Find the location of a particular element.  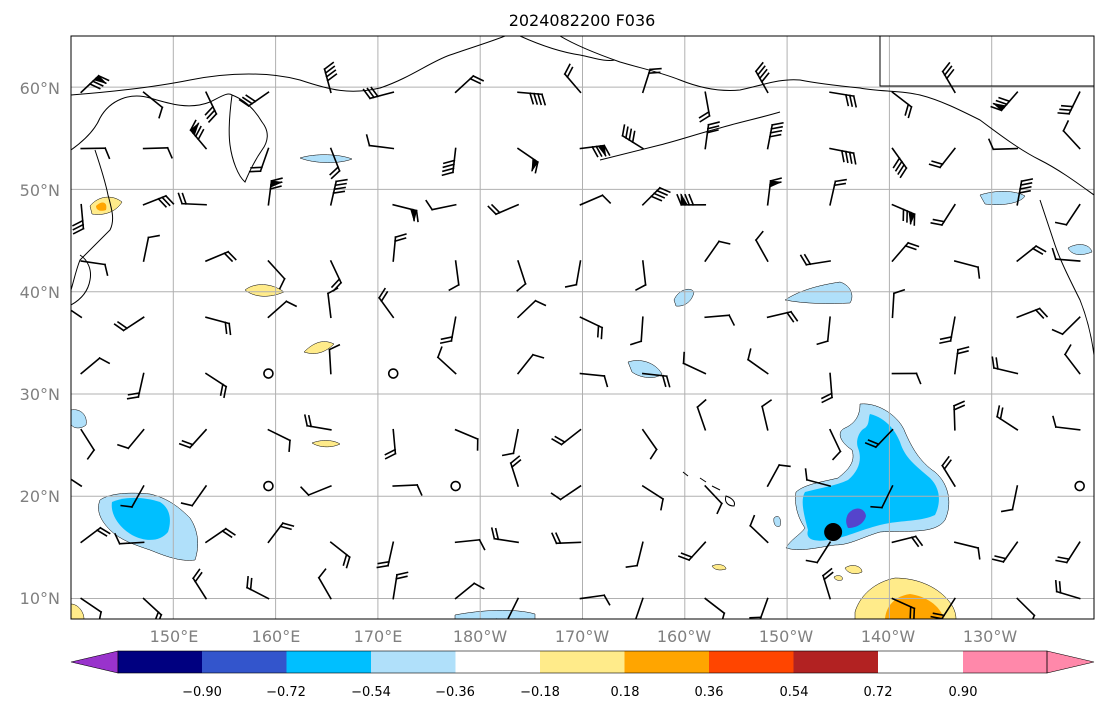

lat-label: 10°N is located at coordinates (40, 598).